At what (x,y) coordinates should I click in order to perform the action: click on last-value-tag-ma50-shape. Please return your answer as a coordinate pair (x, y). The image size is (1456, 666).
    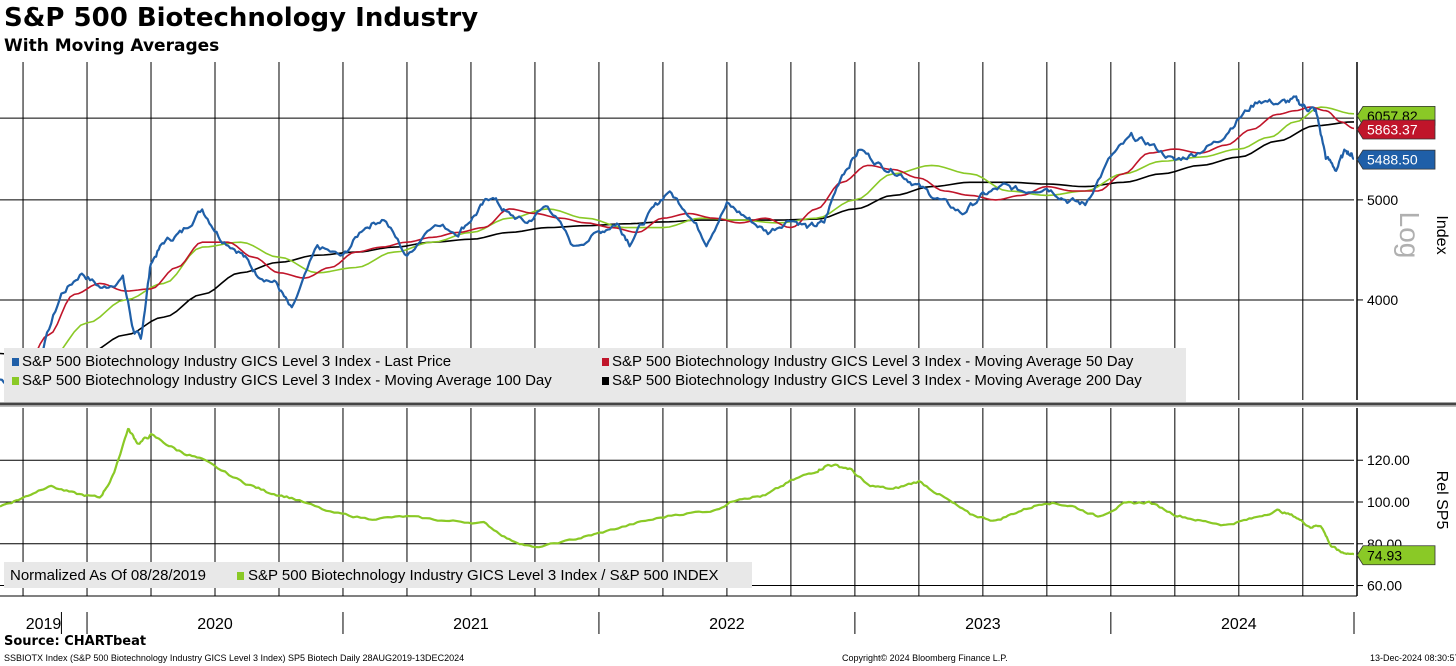
    Looking at the image, I should click on (1396, 129).